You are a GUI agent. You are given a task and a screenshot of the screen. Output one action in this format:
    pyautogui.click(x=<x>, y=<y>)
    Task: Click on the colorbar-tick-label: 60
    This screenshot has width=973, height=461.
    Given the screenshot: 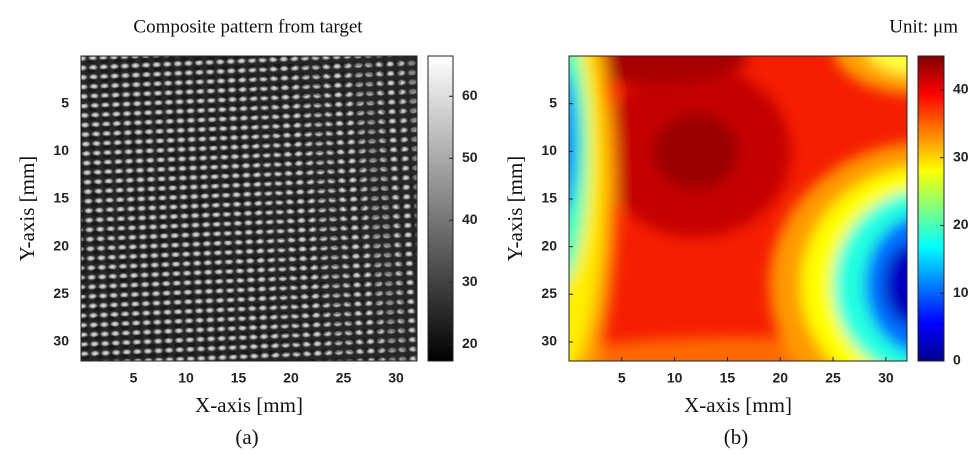 What is the action you would take?
    pyautogui.click(x=470, y=95)
    